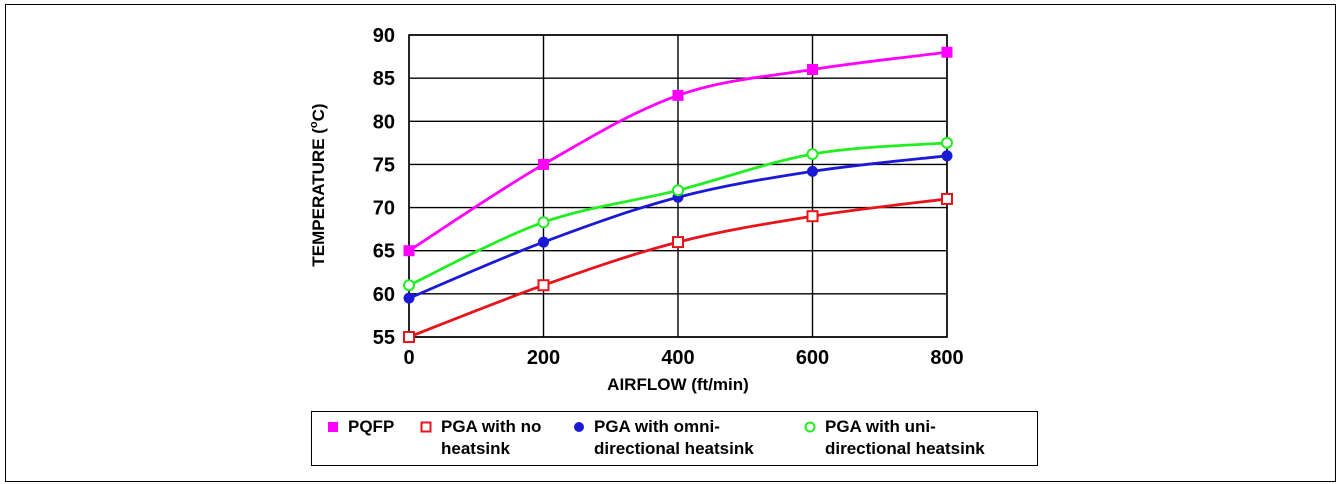 The width and height of the screenshot is (1343, 484). I want to click on open-square-icon, so click(426, 427).